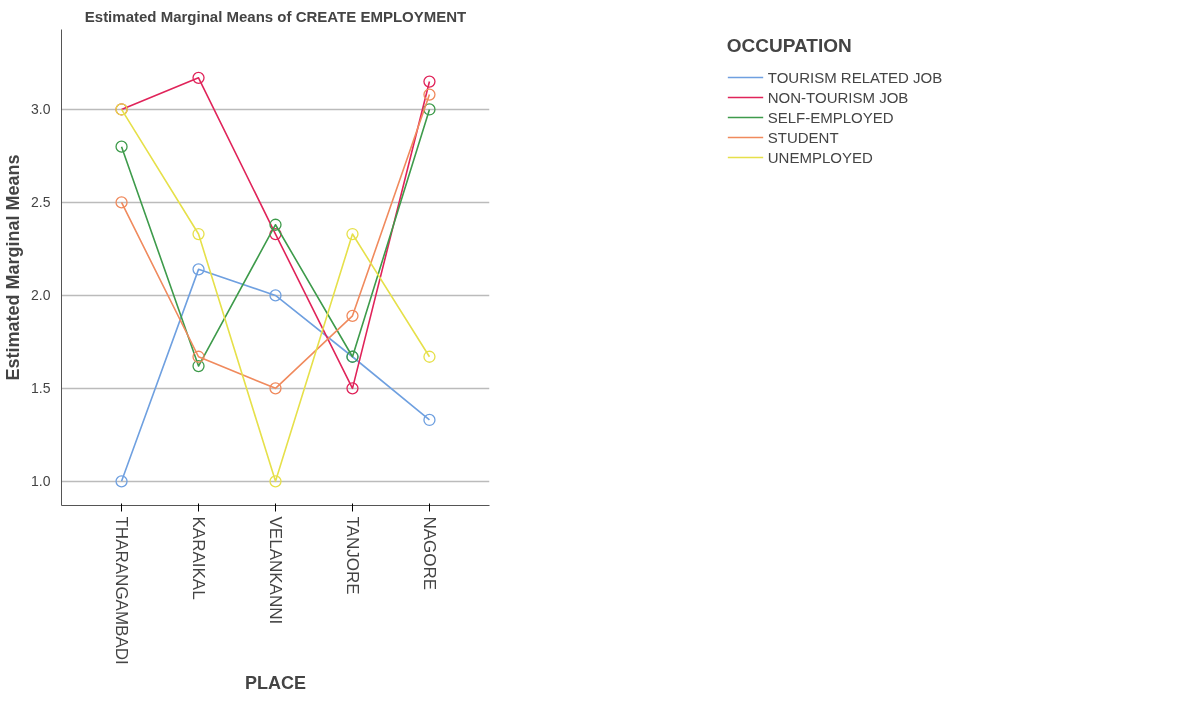 This screenshot has width=1191, height=702. What do you see at coordinates (838, 97) in the screenshot?
I see `legend-label: NON-TOURISM JOB` at bounding box center [838, 97].